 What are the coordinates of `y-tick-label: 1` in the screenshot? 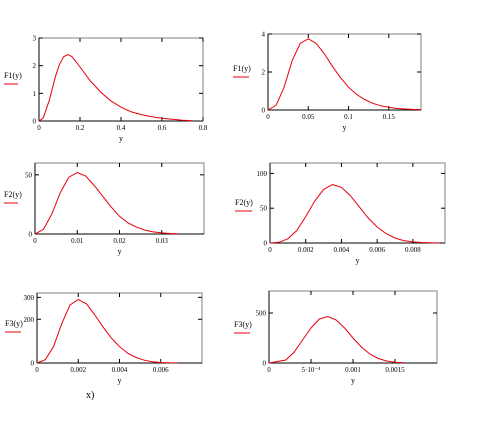 It's located at (35, 94).